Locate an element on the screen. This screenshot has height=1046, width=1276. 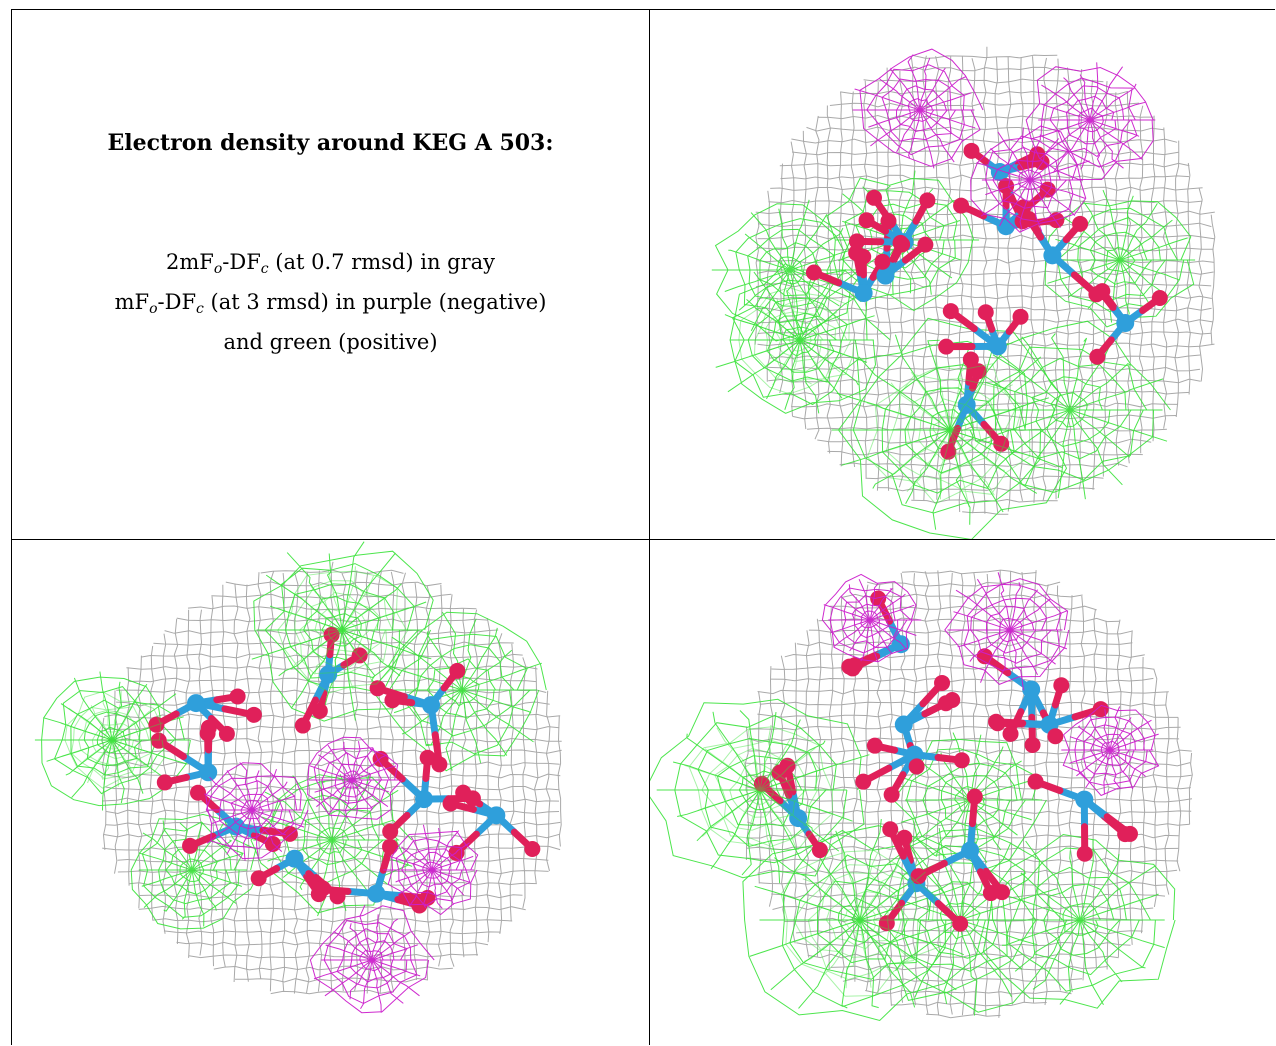
density-mesh-green is located at coordinates (913, 860).